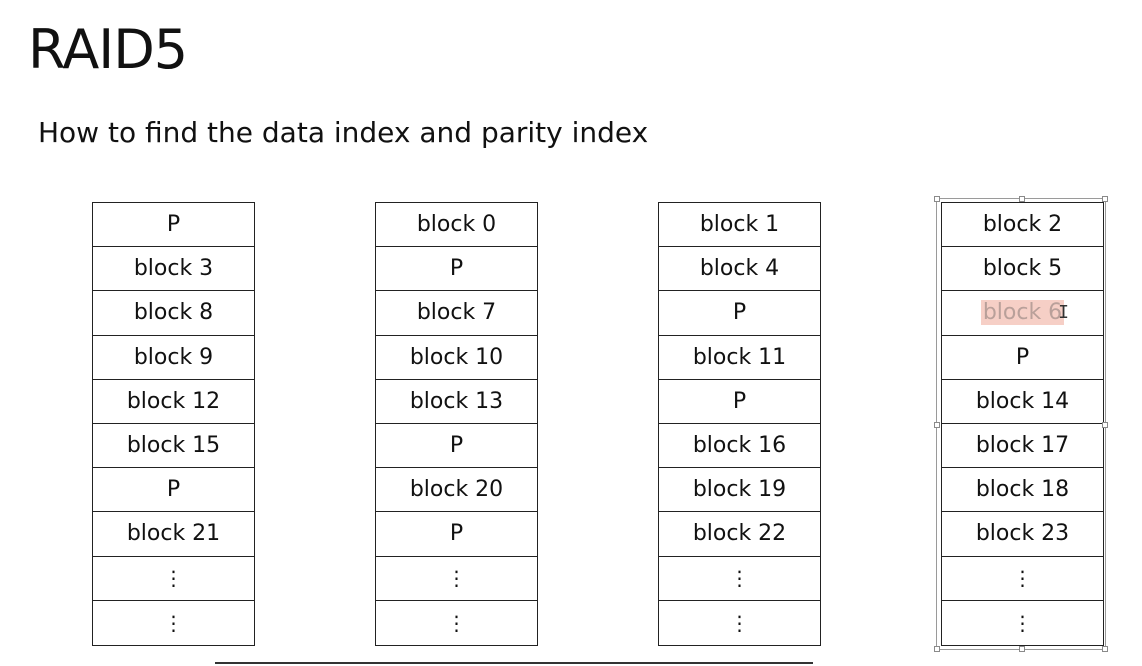 This screenshot has height=666, width=1142. I want to click on data-block-cell: block 14, so click(1022, 402).